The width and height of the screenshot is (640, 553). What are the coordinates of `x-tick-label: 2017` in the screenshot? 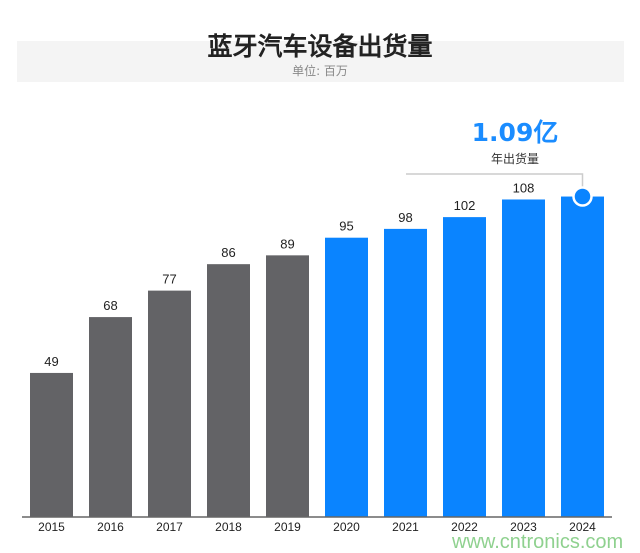 It's located at (169, 527).